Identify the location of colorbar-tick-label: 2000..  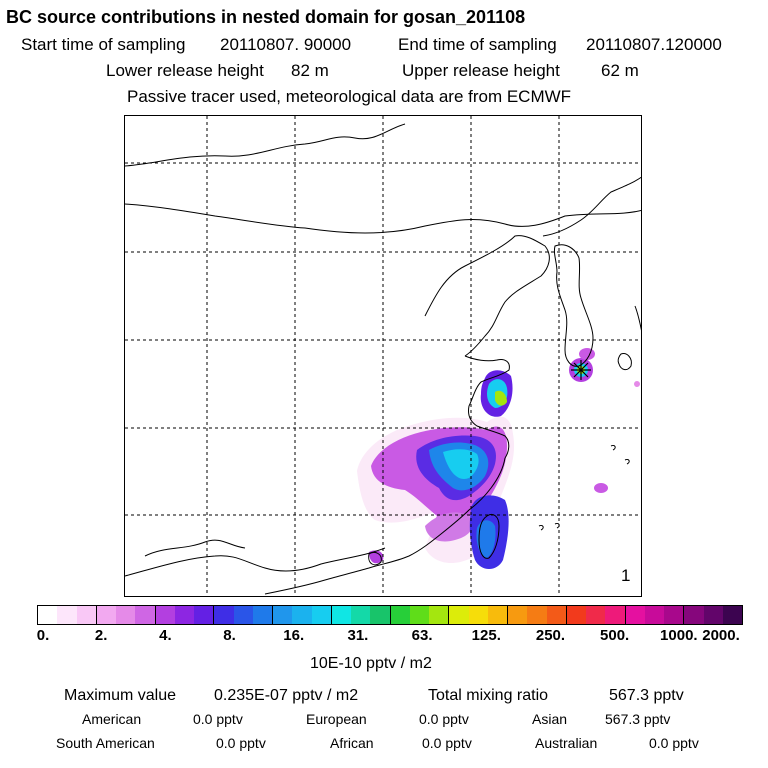
(721, 635).